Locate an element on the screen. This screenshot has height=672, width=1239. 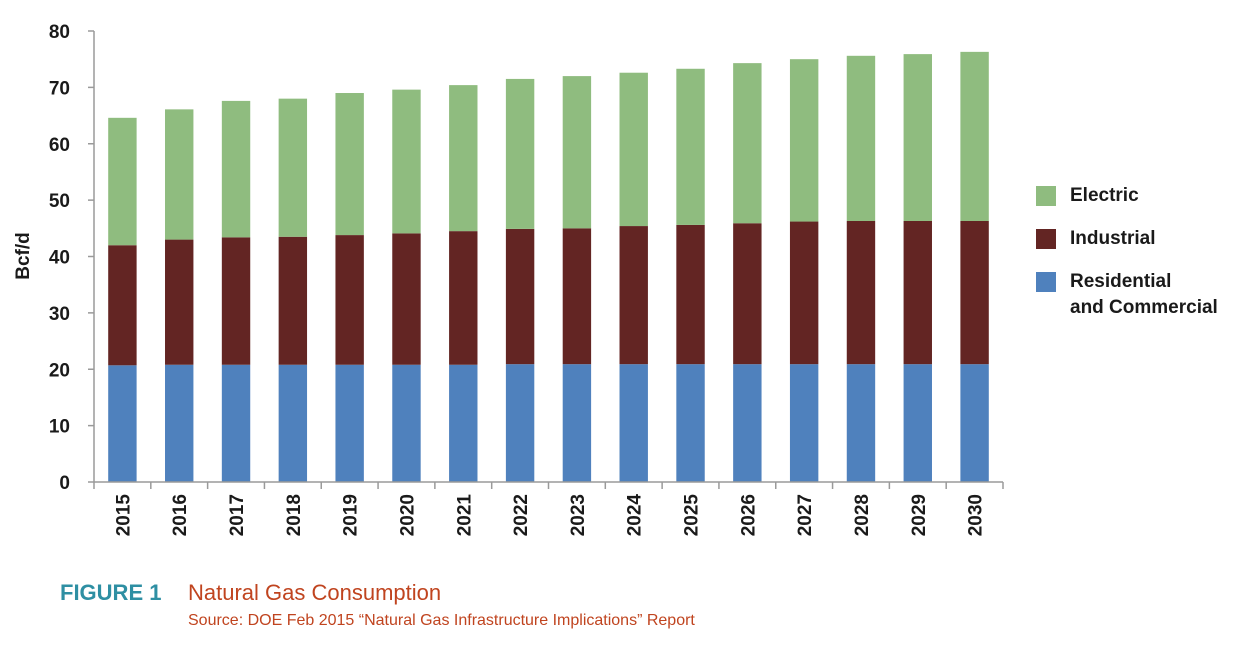
bar-segment-industrial-2015 is located at coordinates (122, 305).